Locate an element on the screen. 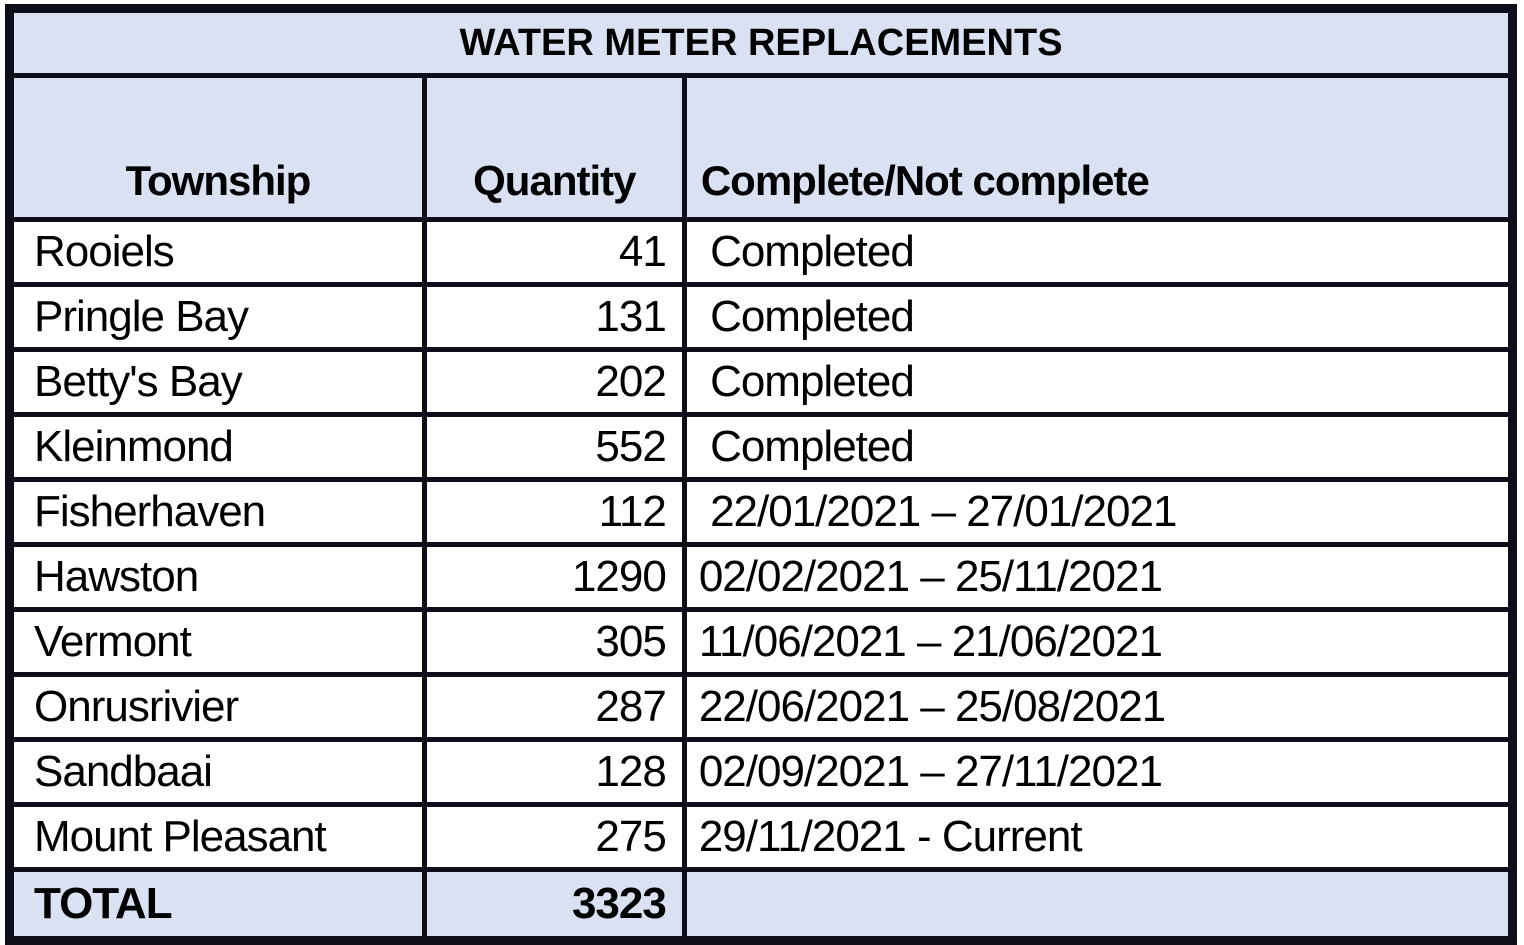 This screenshot has height=945, width=1524. table-total-row: TOTAL 3323 is located at coordinates (761, 905).